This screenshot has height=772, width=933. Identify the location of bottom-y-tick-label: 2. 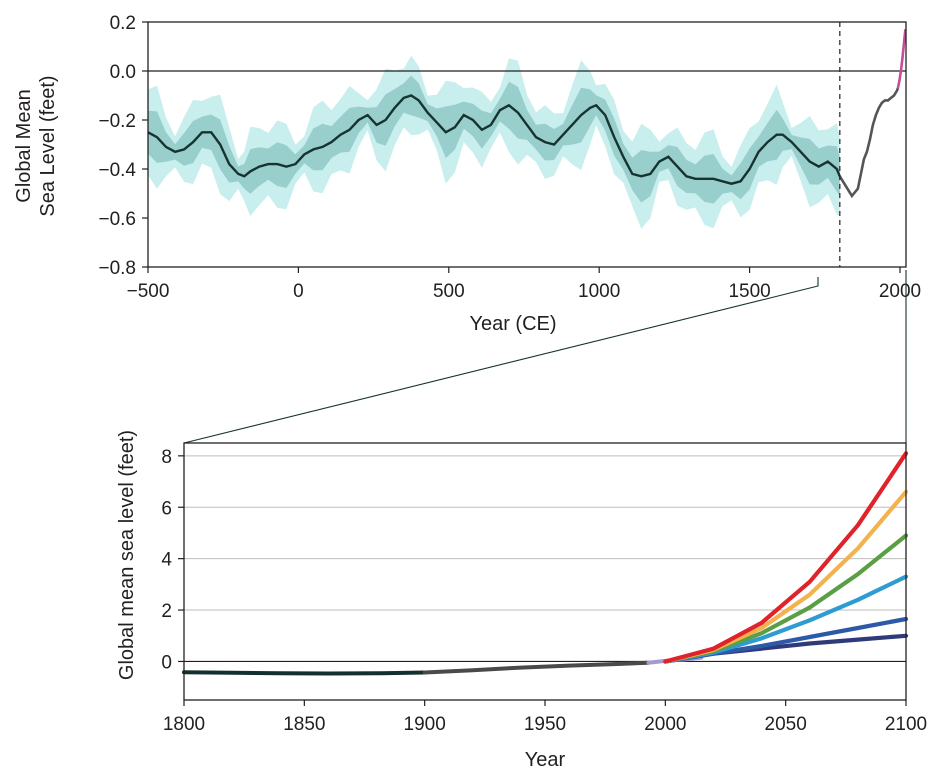
(166, 611).